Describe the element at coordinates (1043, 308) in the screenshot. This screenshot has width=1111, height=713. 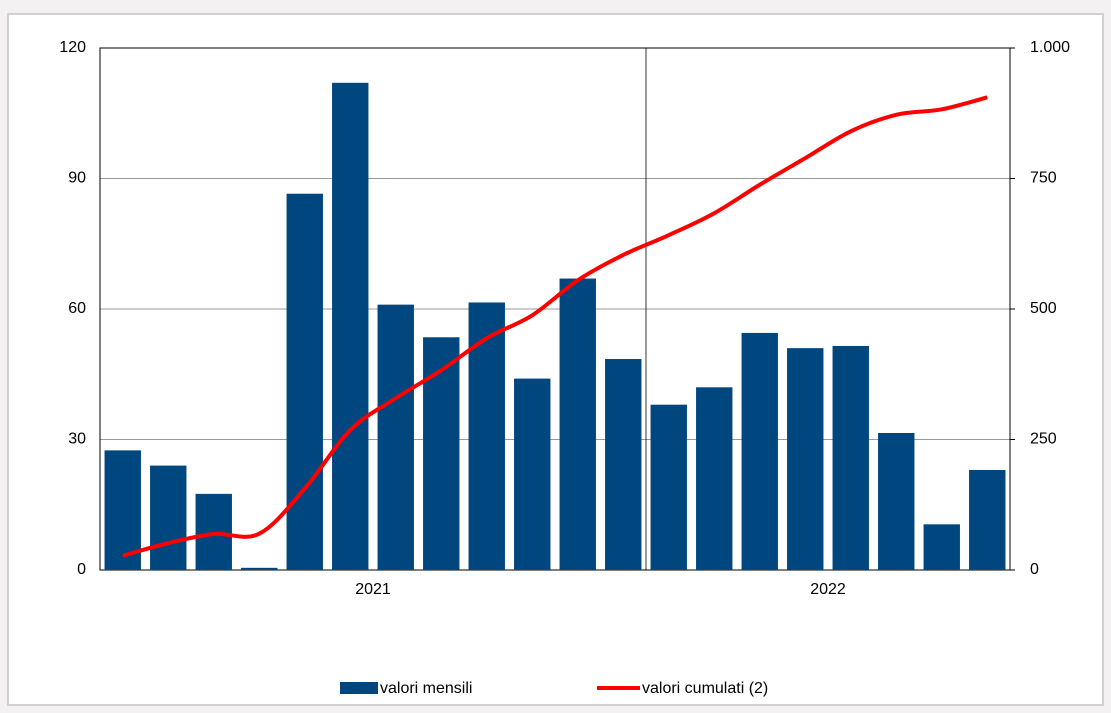
I see `y2-tick-label: 500` at that location.